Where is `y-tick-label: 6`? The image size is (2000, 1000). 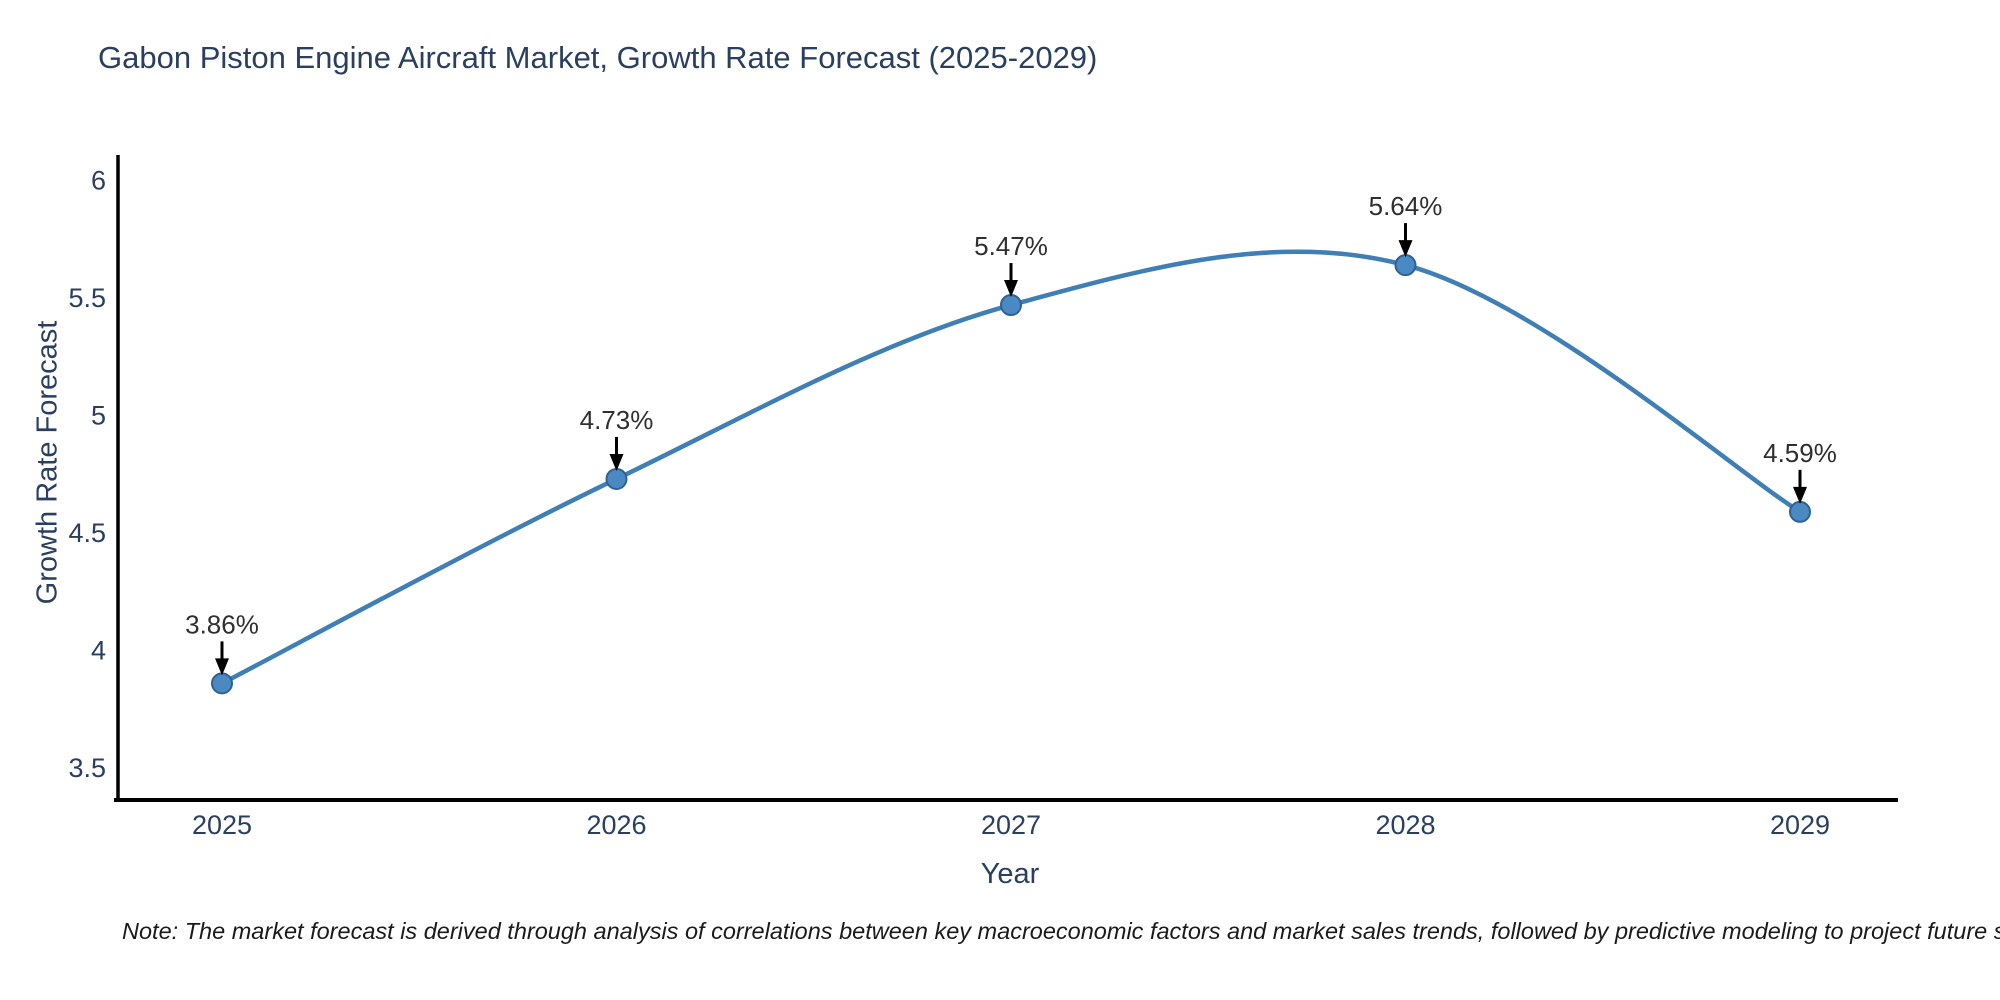 y-tick-label: 6 is located at coordinates (98, 181).